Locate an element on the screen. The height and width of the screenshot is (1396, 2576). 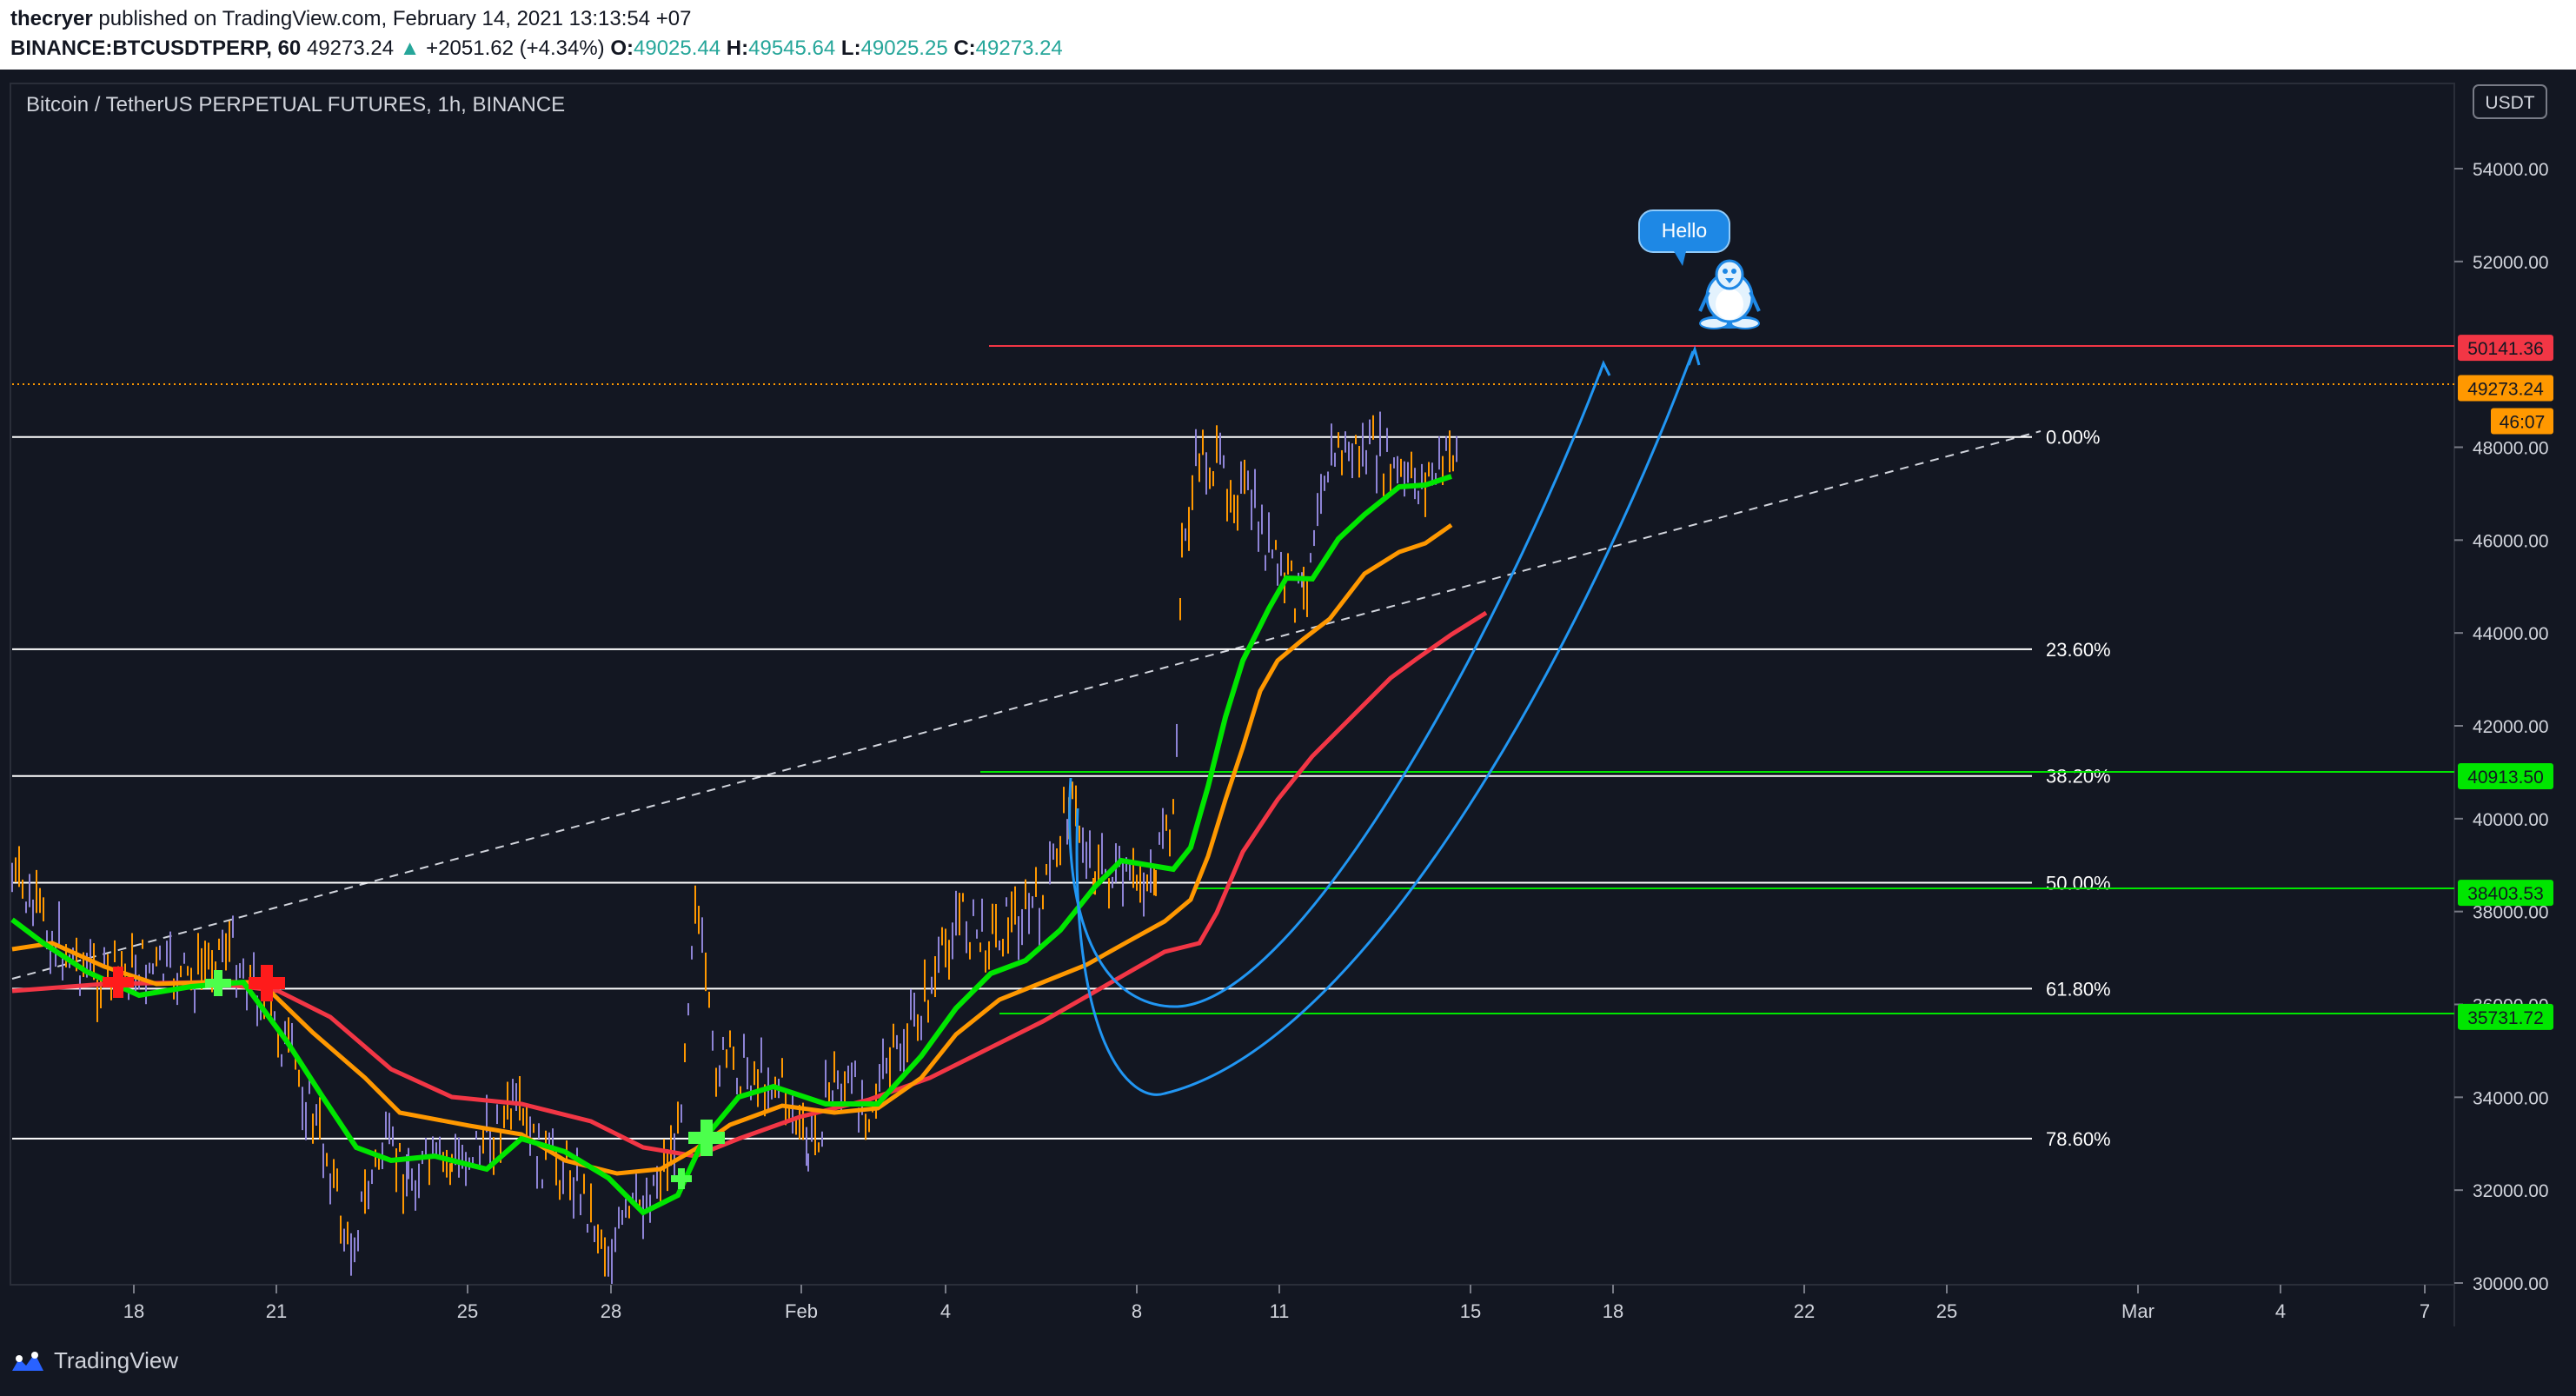
close-label: C: is located at coordinates (964, 49).